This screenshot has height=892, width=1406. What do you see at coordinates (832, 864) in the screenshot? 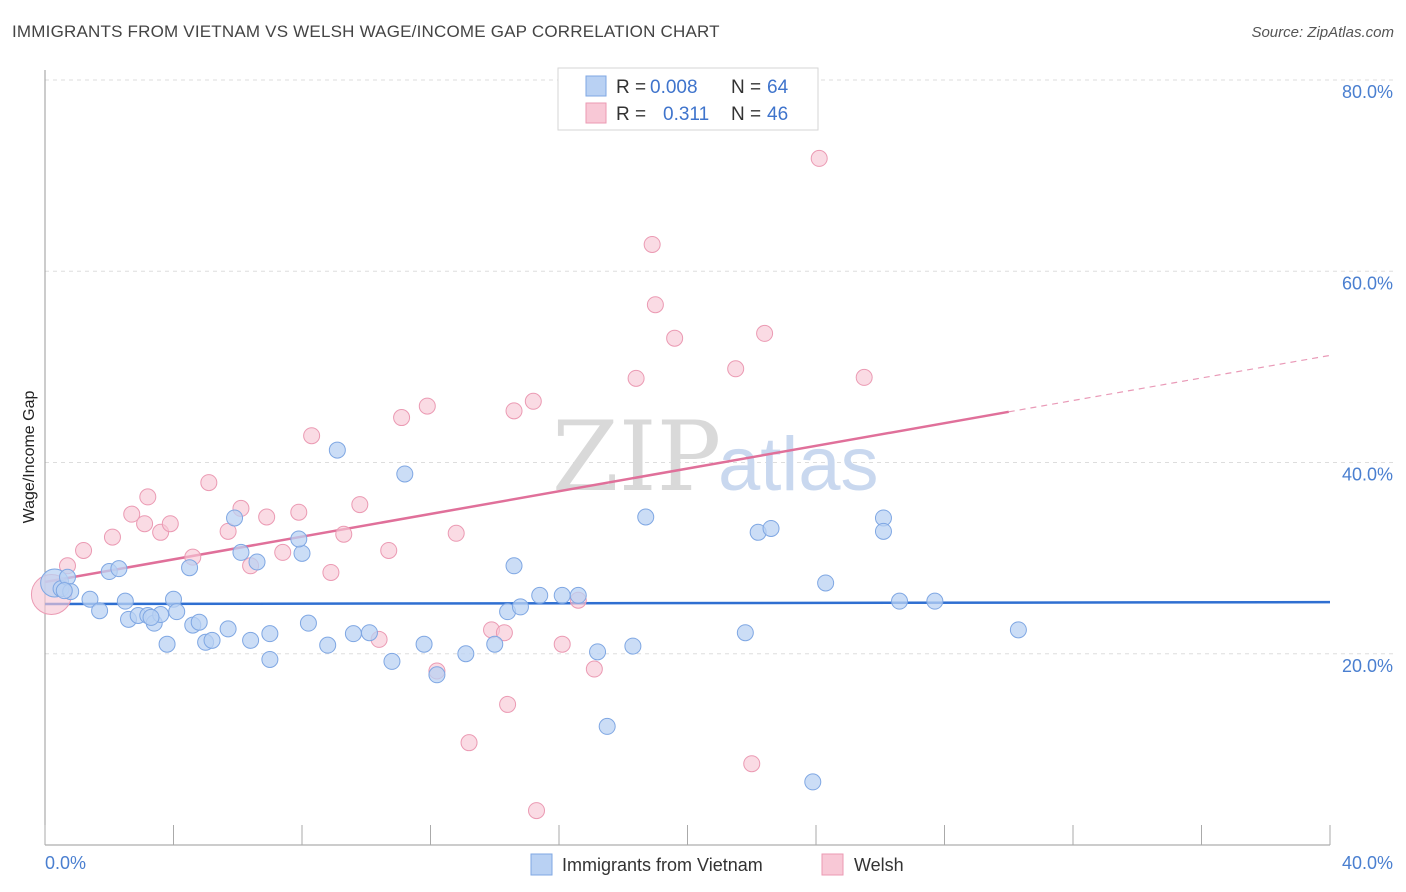
I see `bottom-legend-swatch-welsh` at bounding box center [832, 864].